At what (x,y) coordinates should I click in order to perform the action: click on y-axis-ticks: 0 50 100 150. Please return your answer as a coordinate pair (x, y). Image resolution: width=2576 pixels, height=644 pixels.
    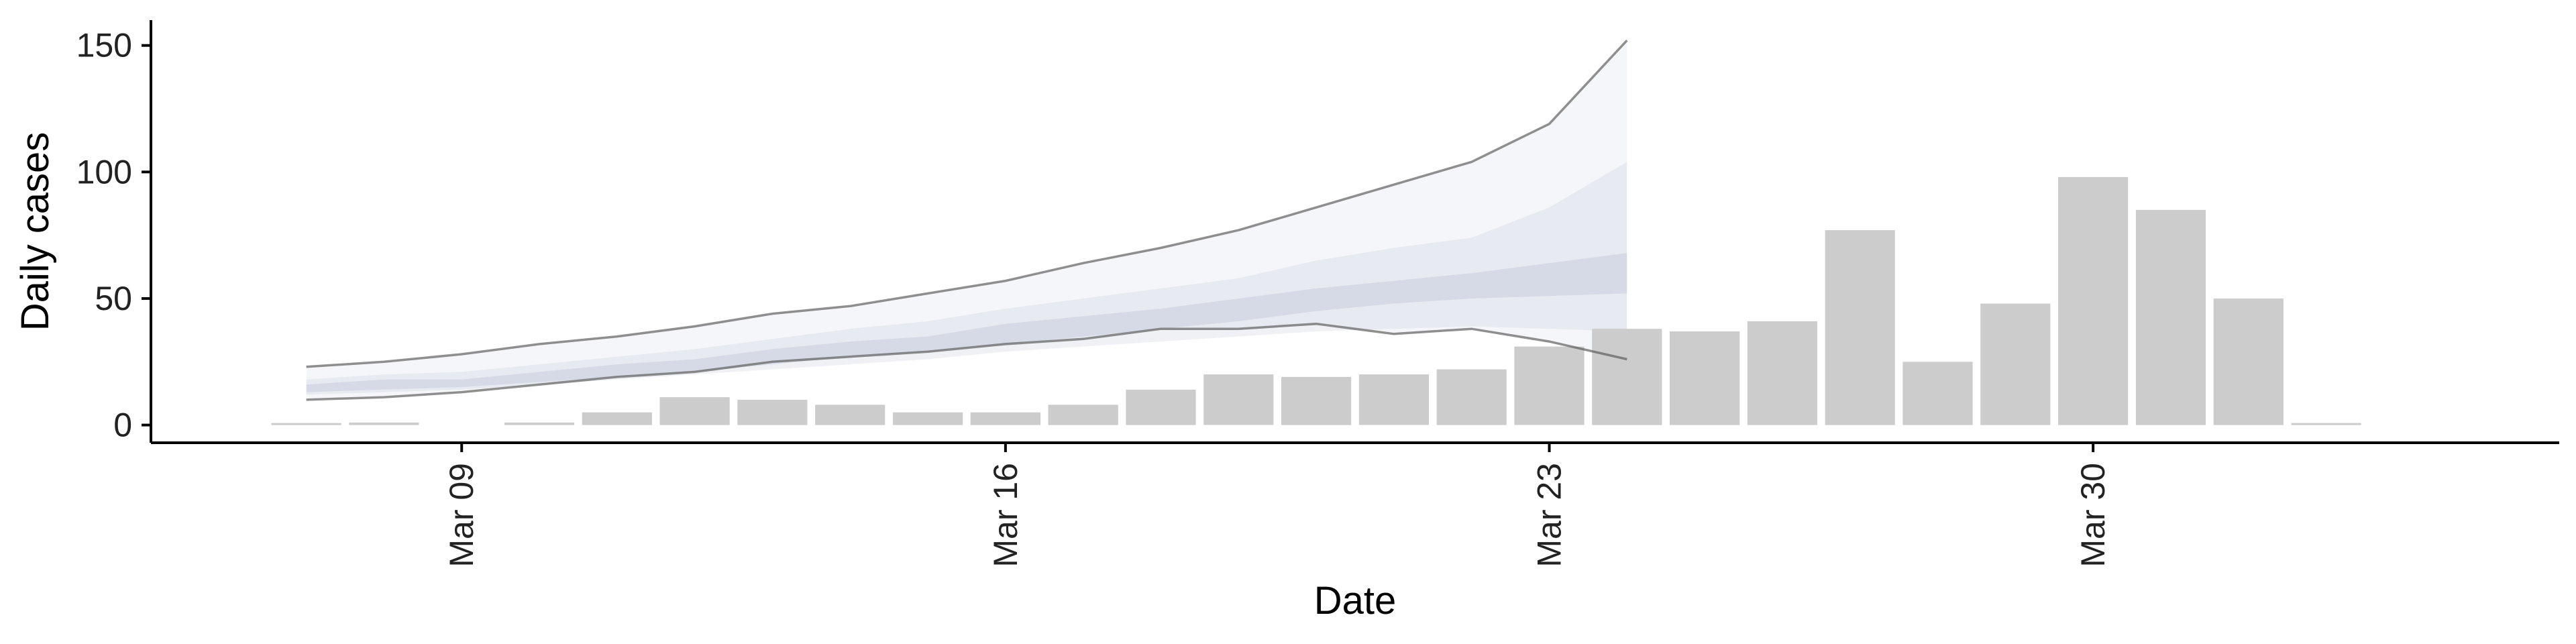
    Looking at the image, I should click on (113, 235).